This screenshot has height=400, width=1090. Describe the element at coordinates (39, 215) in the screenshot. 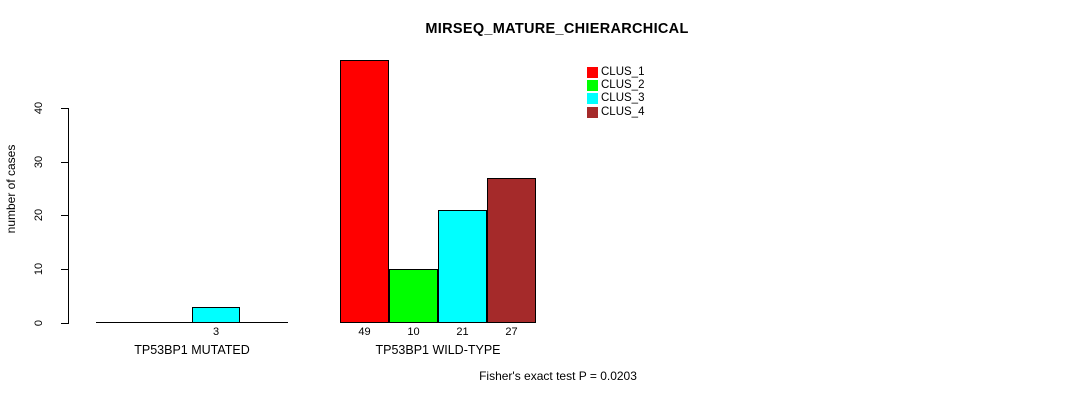

I see `y-tick-label: 20` at that location.